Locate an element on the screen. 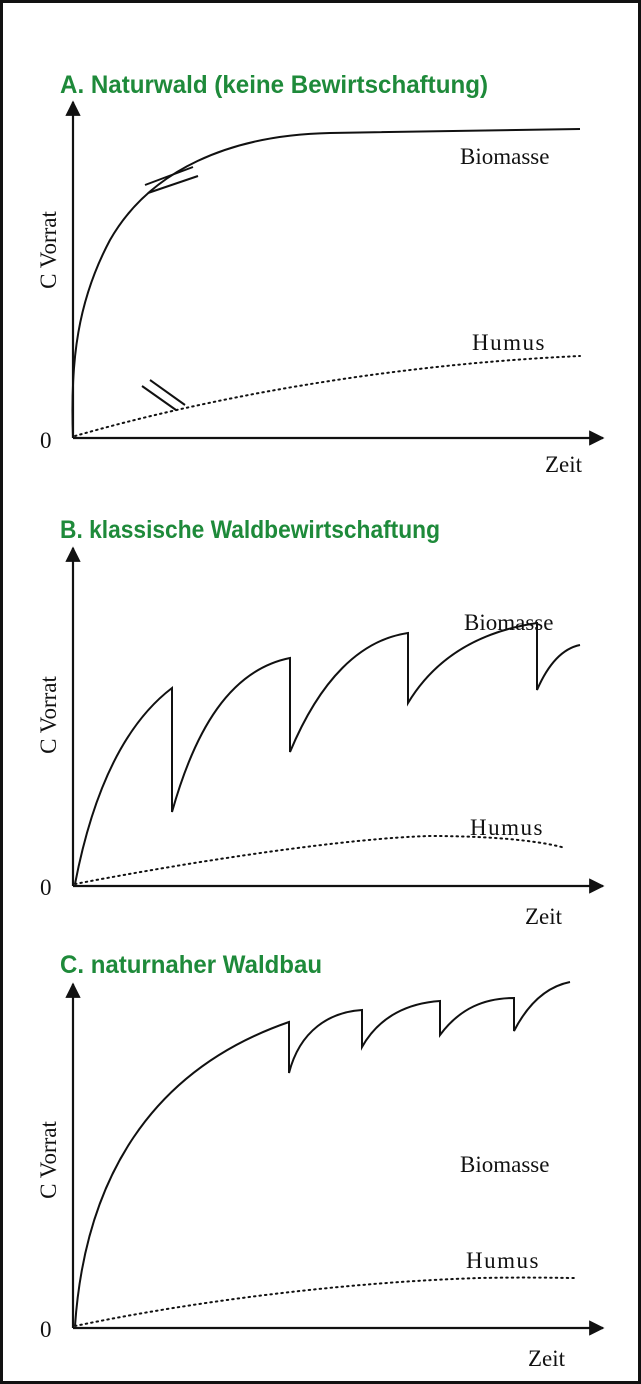 Image resolution: width=641 pixels, height=1384 pixels. panel-title: C. naturnaher Waldbau is located at coordinates (191, 965).